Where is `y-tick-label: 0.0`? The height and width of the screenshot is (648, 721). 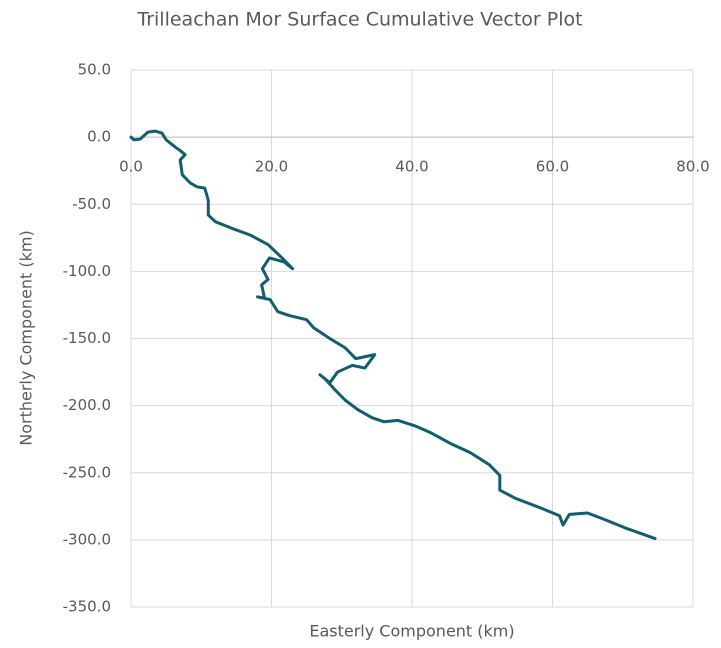 y-tick-label: 0.0 is located at coordinates (99, 137).